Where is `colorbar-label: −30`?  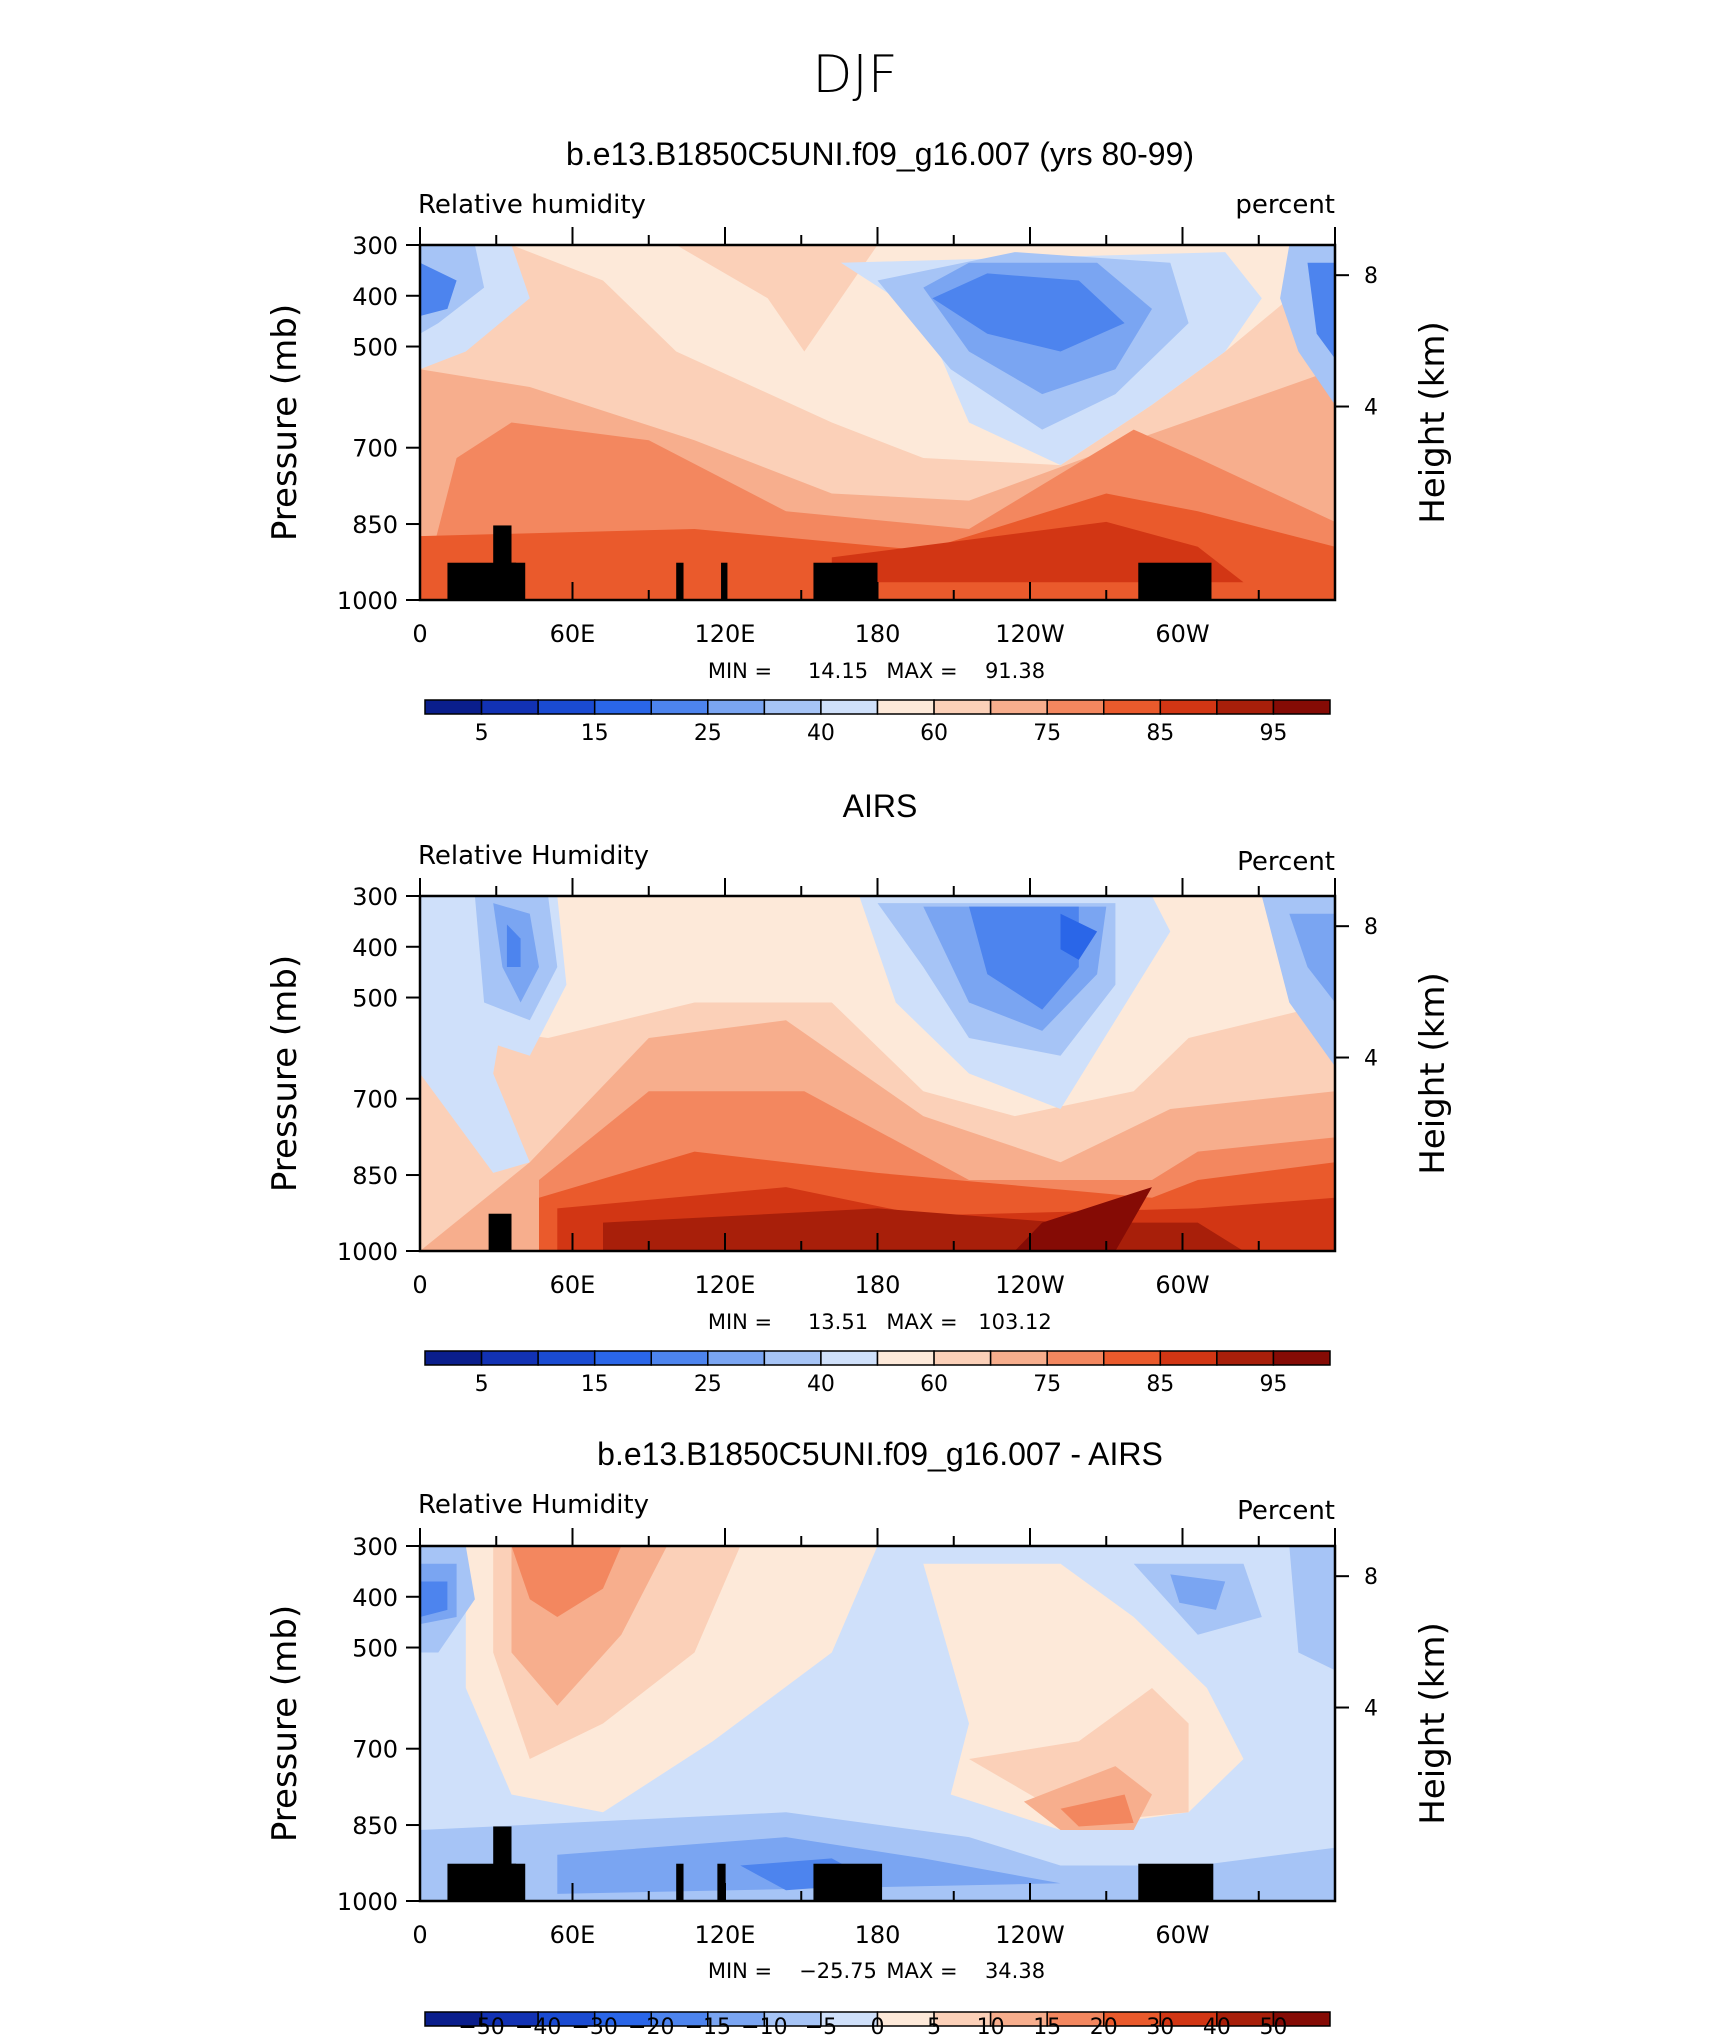 colorbar-label: −30 is located at coordinates (594, 2026).